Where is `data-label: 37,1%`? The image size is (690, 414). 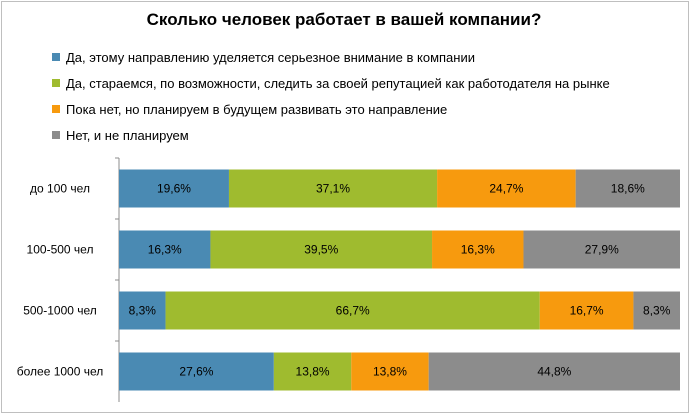 data-label: 37,1% is located at coordinates (333, 189).